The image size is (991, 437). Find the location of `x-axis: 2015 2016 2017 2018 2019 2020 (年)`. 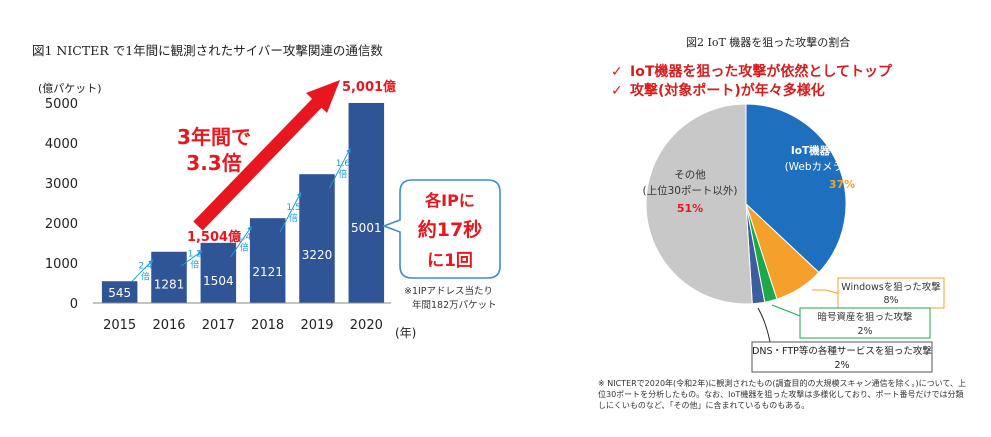

x-axis: 2015 2016 2017 2018 2019 2020 (年) is located at coordinates (254, 321).